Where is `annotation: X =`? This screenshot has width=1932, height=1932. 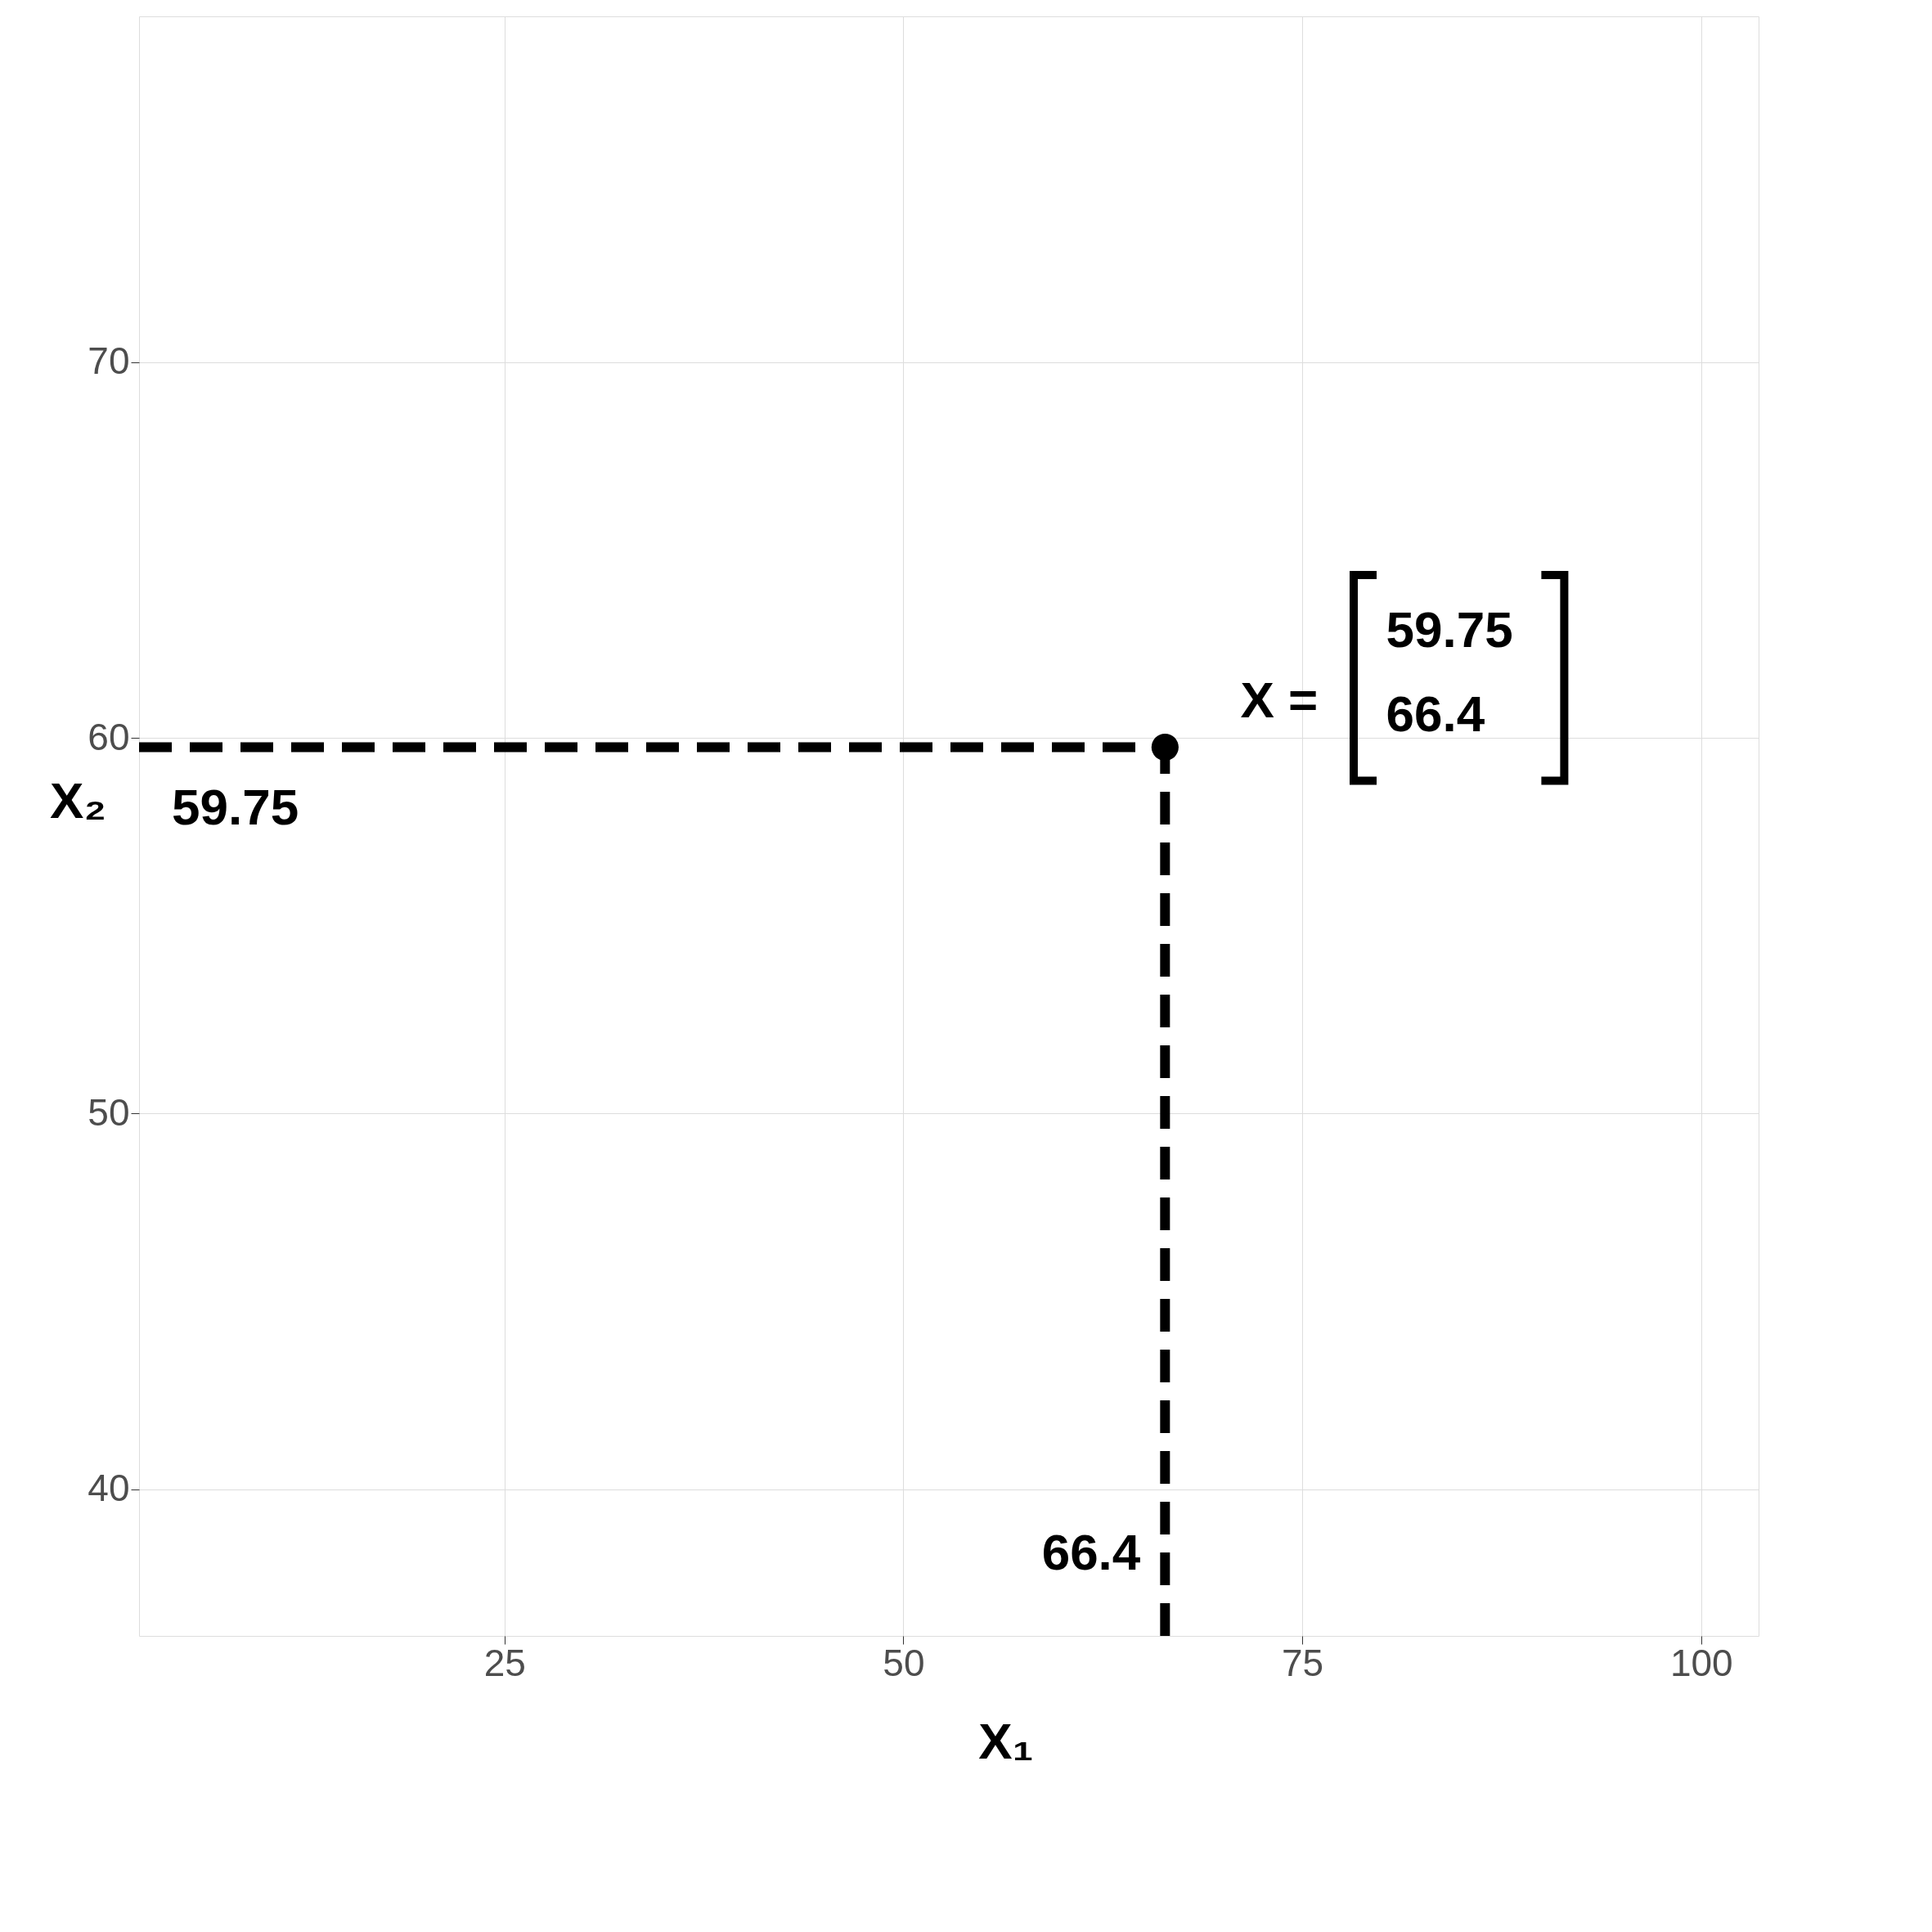
annotation: X = is located at coordinates (1279, 700).